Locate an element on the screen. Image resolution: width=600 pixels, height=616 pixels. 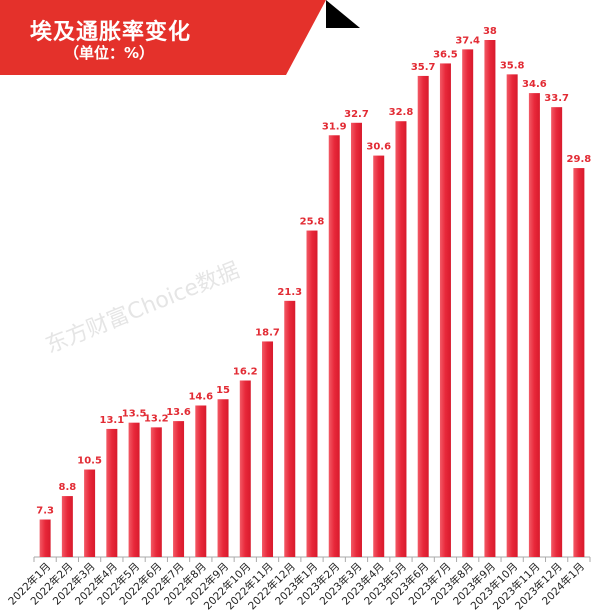
data-label: 25.8 is located at coordinates (312, 222).